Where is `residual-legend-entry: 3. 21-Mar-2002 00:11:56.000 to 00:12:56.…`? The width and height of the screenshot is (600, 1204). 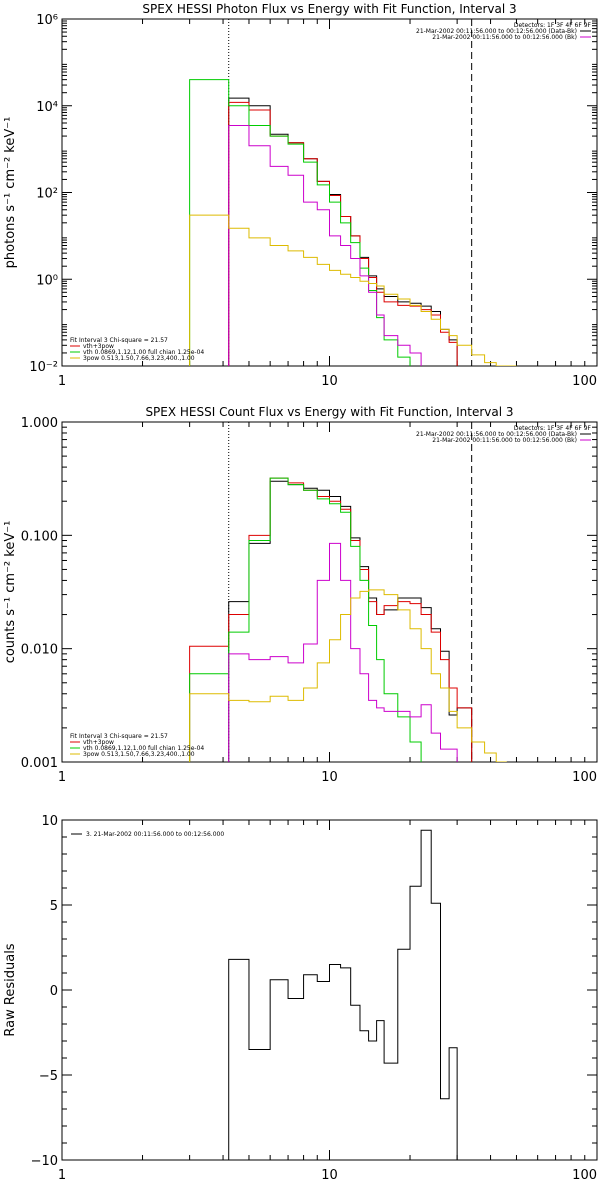 residual-legend-entry: 3. 21-Mar-2002 00:11:56.000 to 00:12:56.… is located at coordinates (155, 834).